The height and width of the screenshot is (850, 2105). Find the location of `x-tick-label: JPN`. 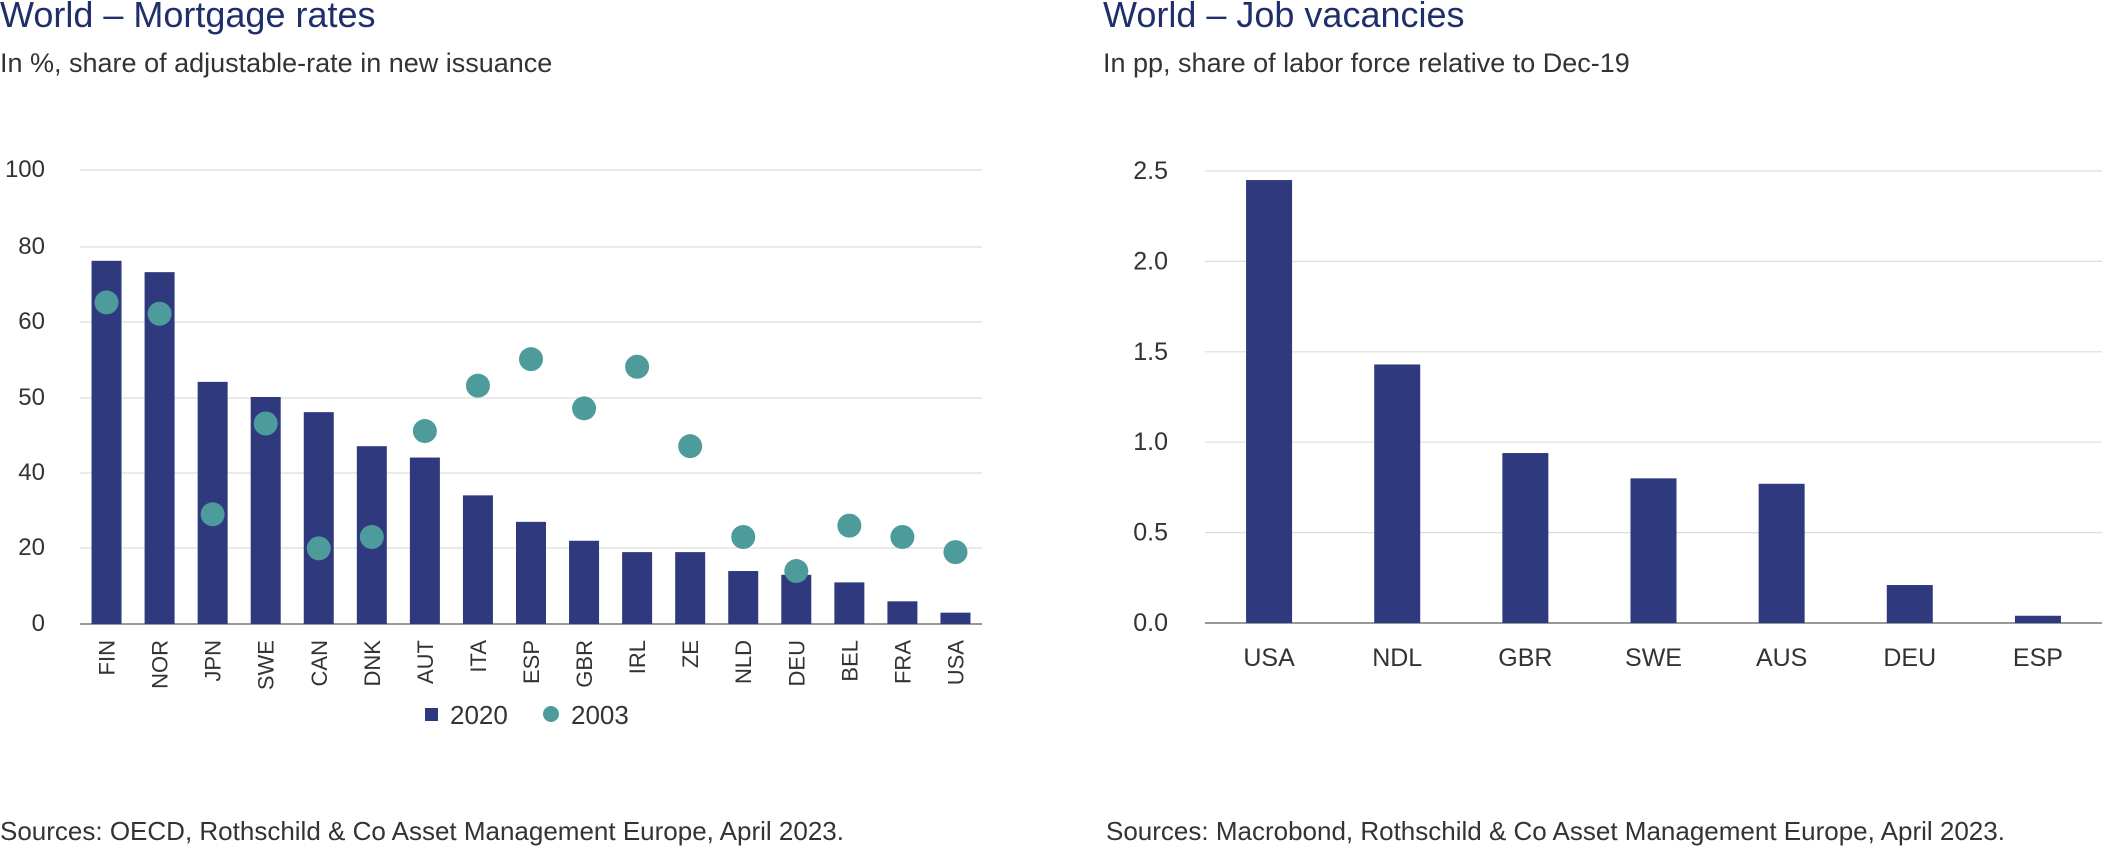

x-tick-label: JPN is located at coordinates (213, 661).